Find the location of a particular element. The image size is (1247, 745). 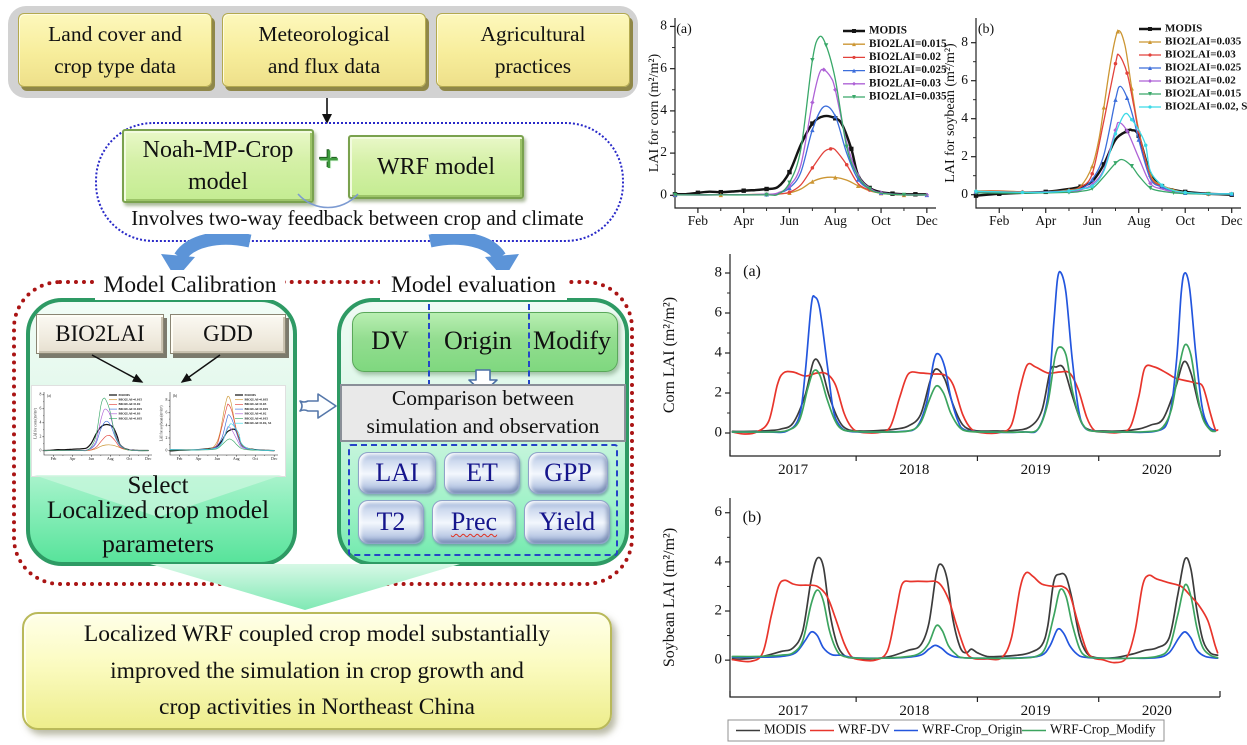

bio2lai-button: BIO2LAI is located at coordinates (100, 334).